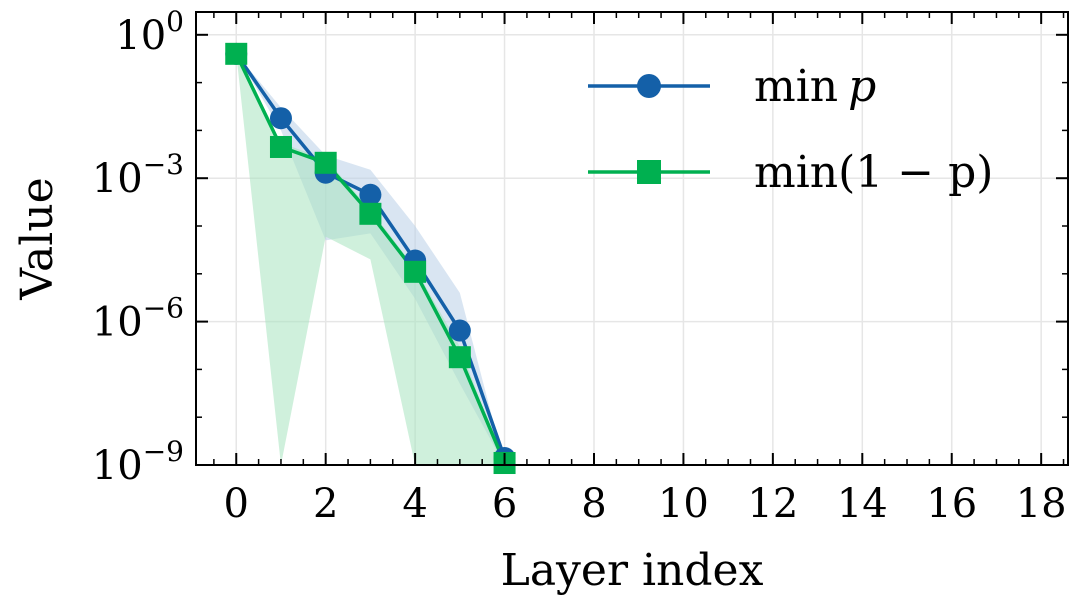  Describe the element at coordinates (138, 319) in the screenshot. I see `y-tick-label: 10⁻⁶` at that location.